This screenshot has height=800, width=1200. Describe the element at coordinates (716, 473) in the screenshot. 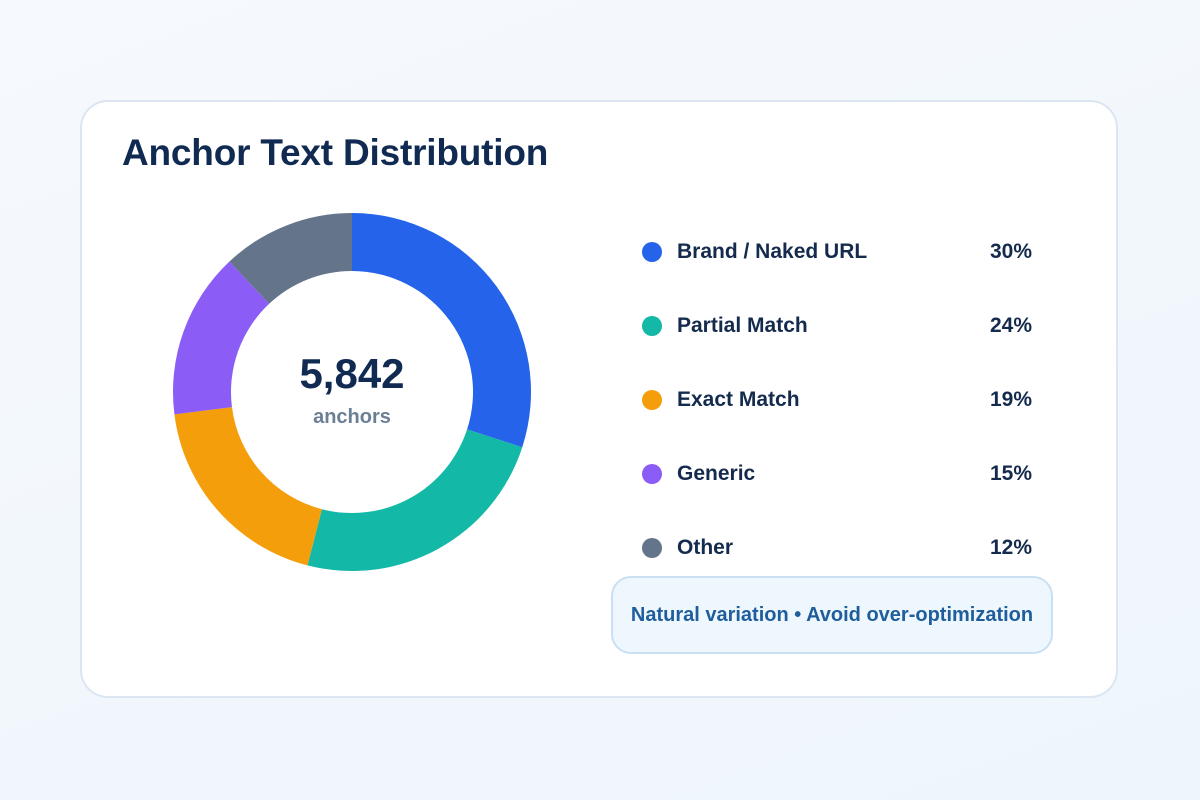

I see `legend-label: Generic` at that location.